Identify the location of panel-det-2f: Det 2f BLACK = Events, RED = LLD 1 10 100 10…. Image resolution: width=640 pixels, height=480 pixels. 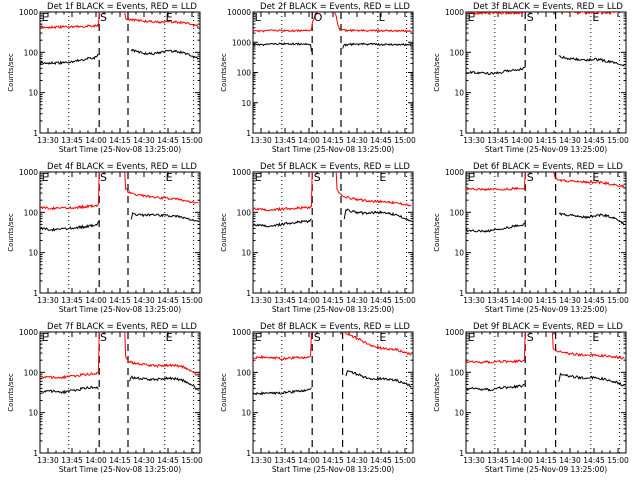
(318, 78).